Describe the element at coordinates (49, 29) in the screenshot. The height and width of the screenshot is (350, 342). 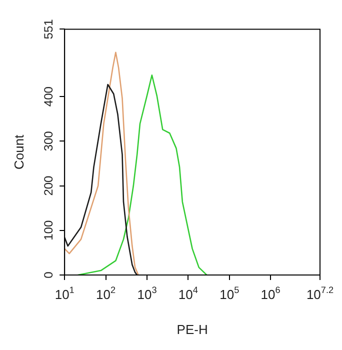
I see `y-tick-label: 551` at that location.